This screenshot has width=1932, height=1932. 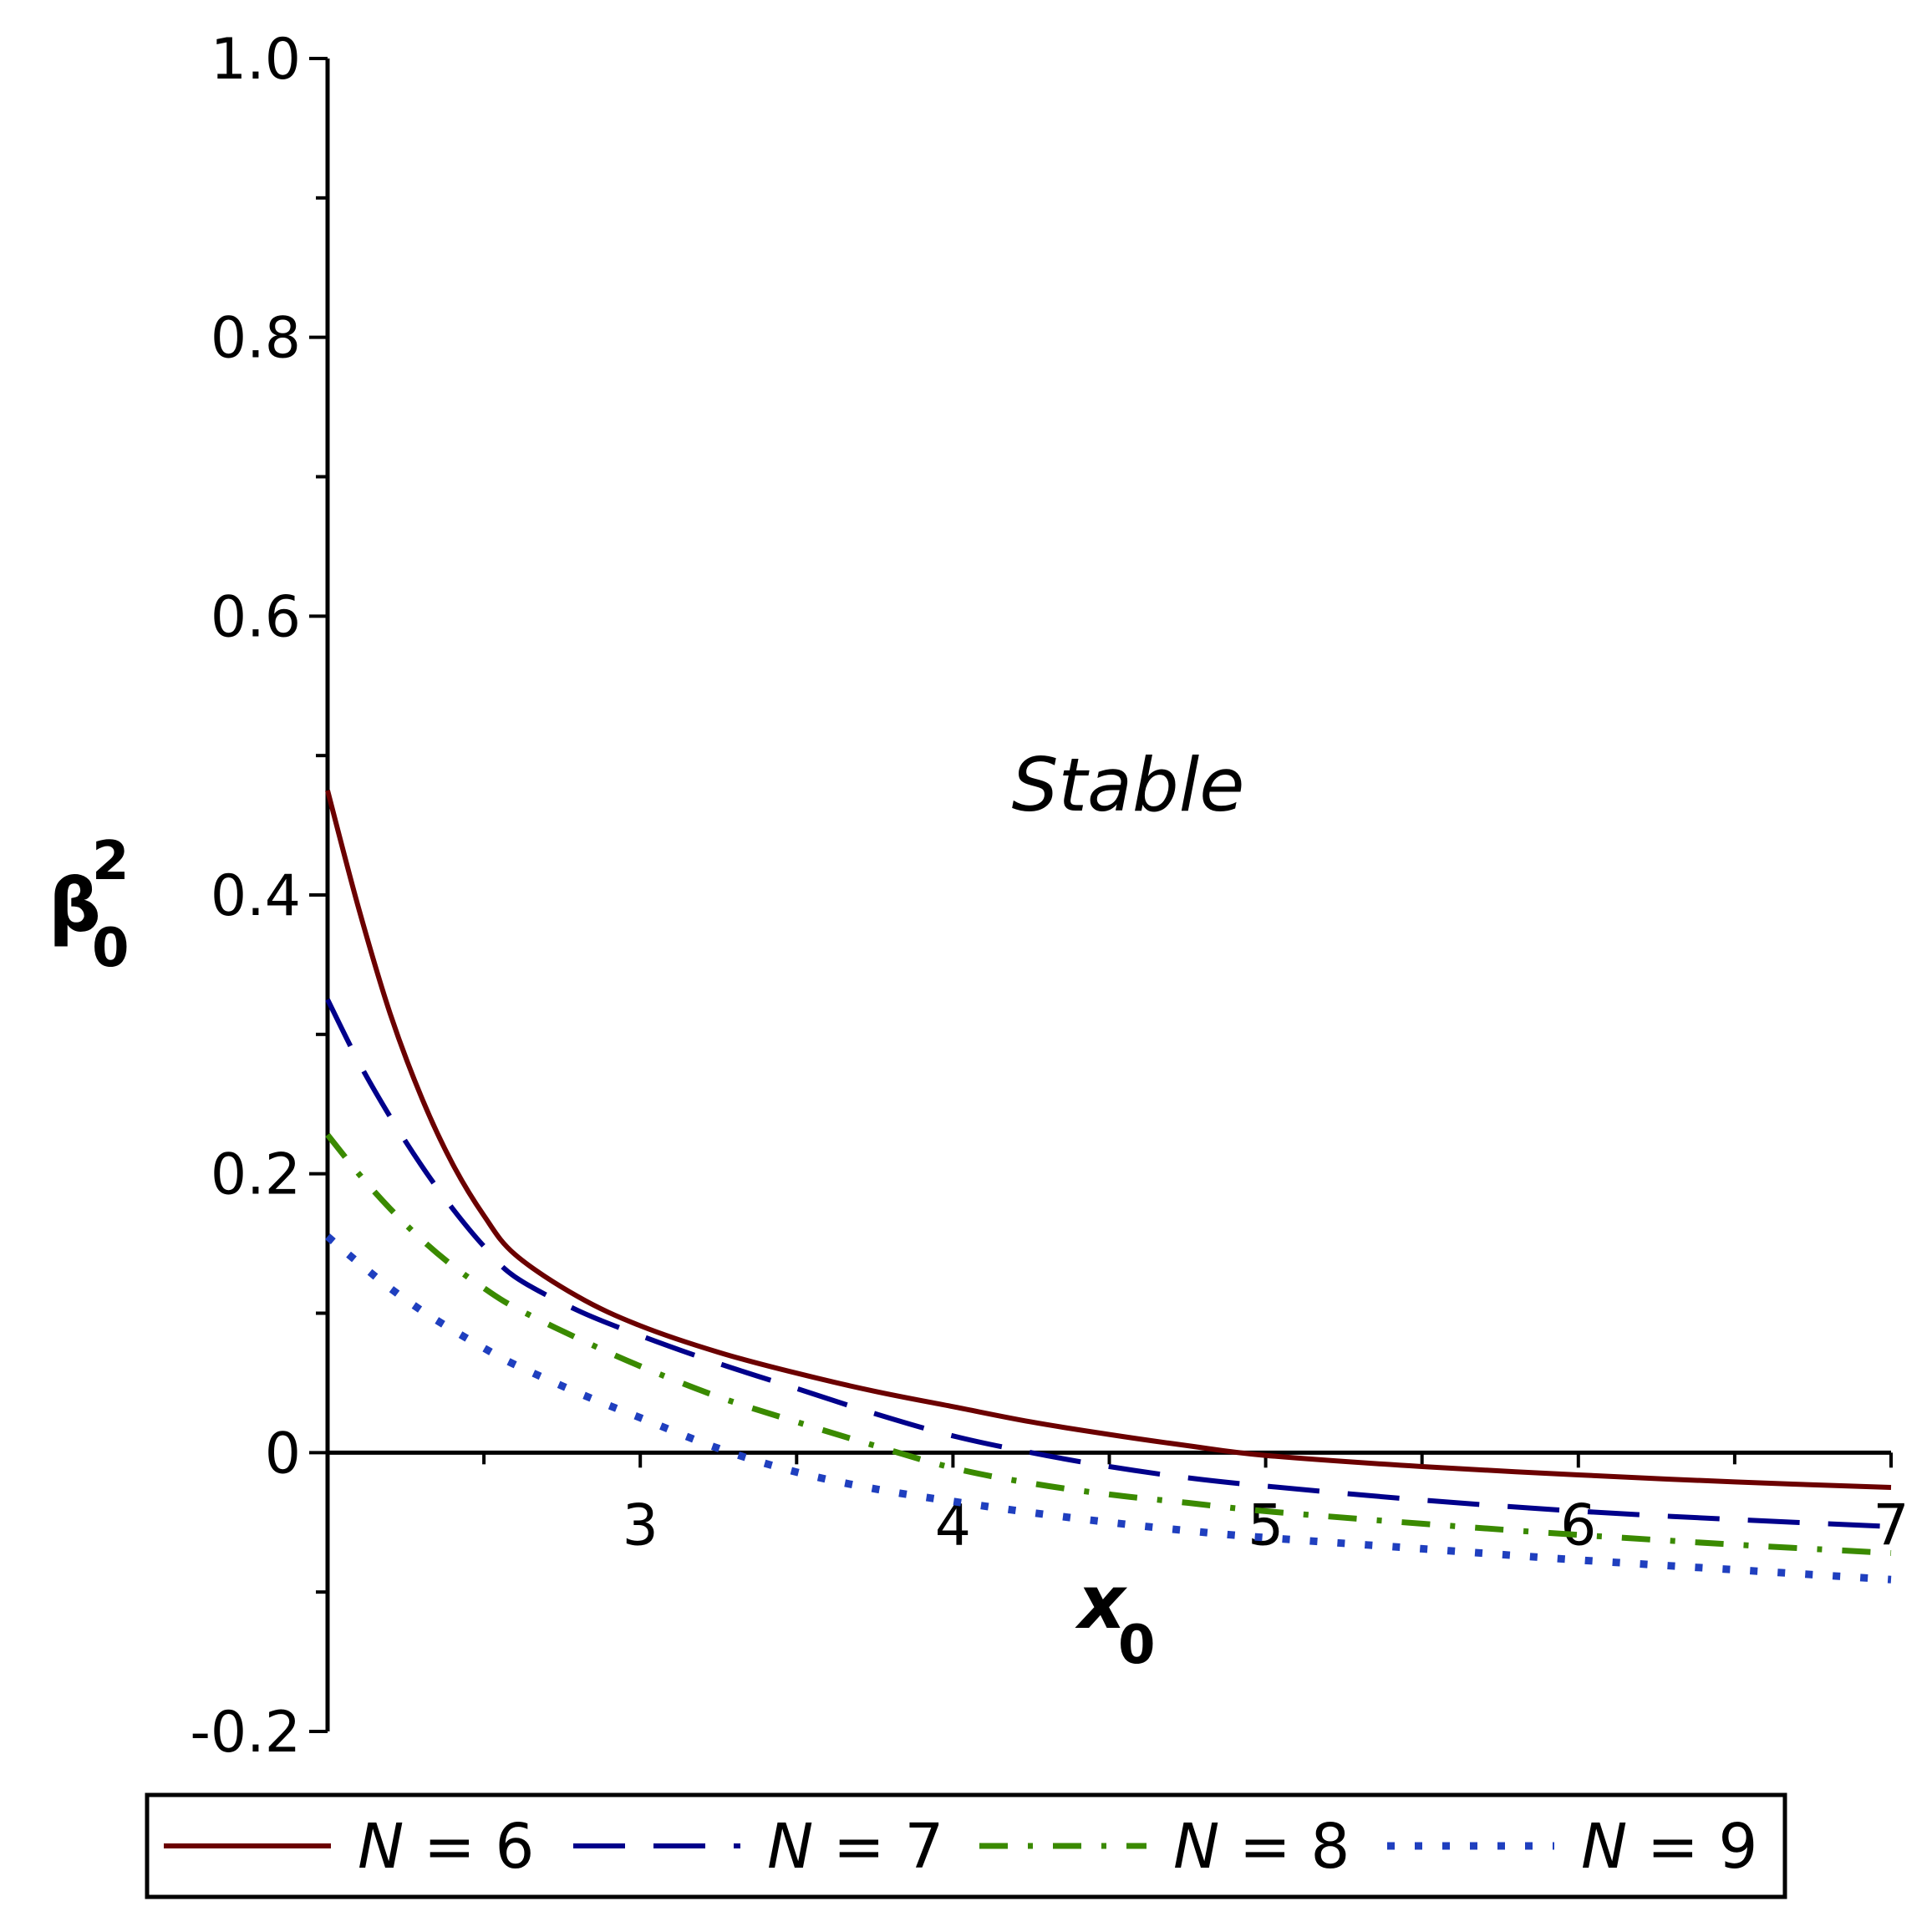 What do you see at coordinates (256, 617) in the screenshot?
I see `y-tick-label: 0.6` at bounding box center [256, 617].